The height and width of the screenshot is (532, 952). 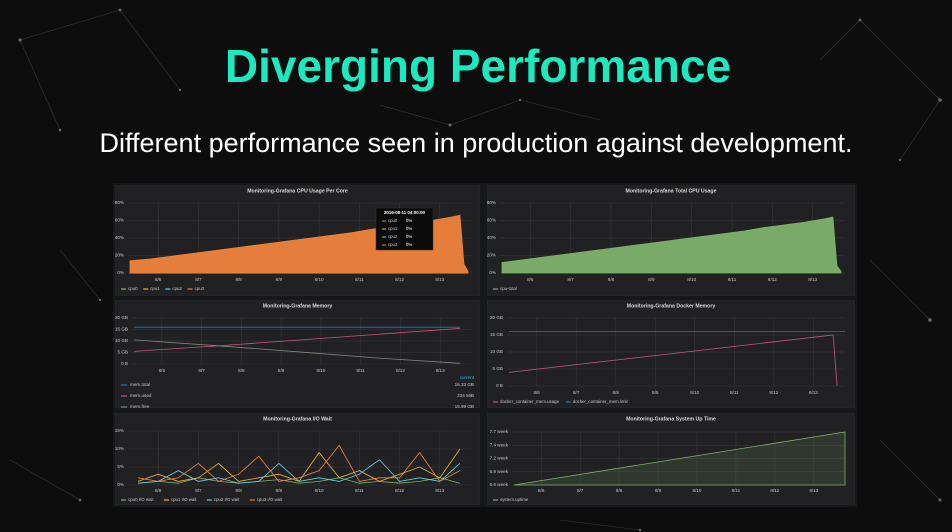 What do you see at coordinates (177, 288) in the screenshot?
I see `legend-label: cpu2` at bounding box center [177, 288].